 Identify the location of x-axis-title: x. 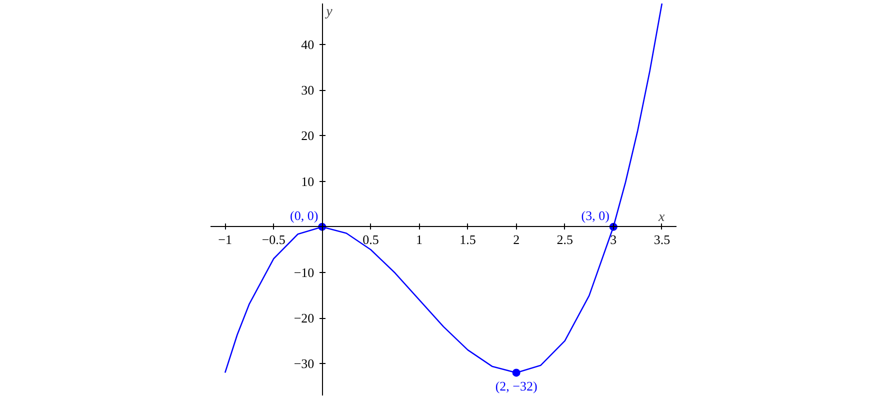
(662, 217).